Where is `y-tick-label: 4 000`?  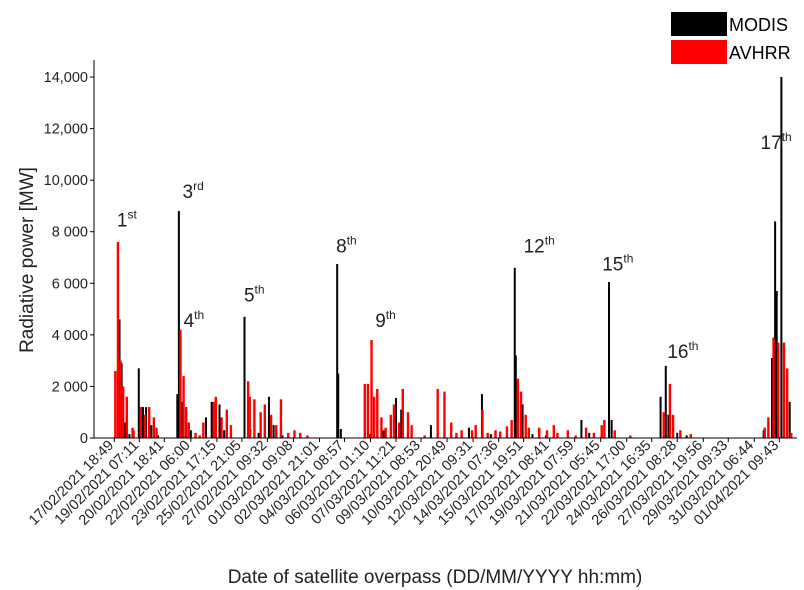
y-tick-label: 4 000 is located at coordinates (70, 336).